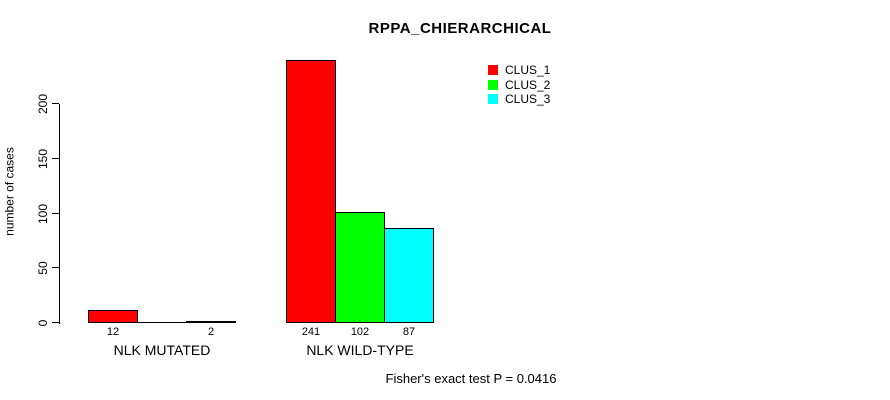 The image size is (890, 400). What do you see at coordinates (162, 322) in the screenshot?
I see `bar-zero` at bounding box center [162, 322].